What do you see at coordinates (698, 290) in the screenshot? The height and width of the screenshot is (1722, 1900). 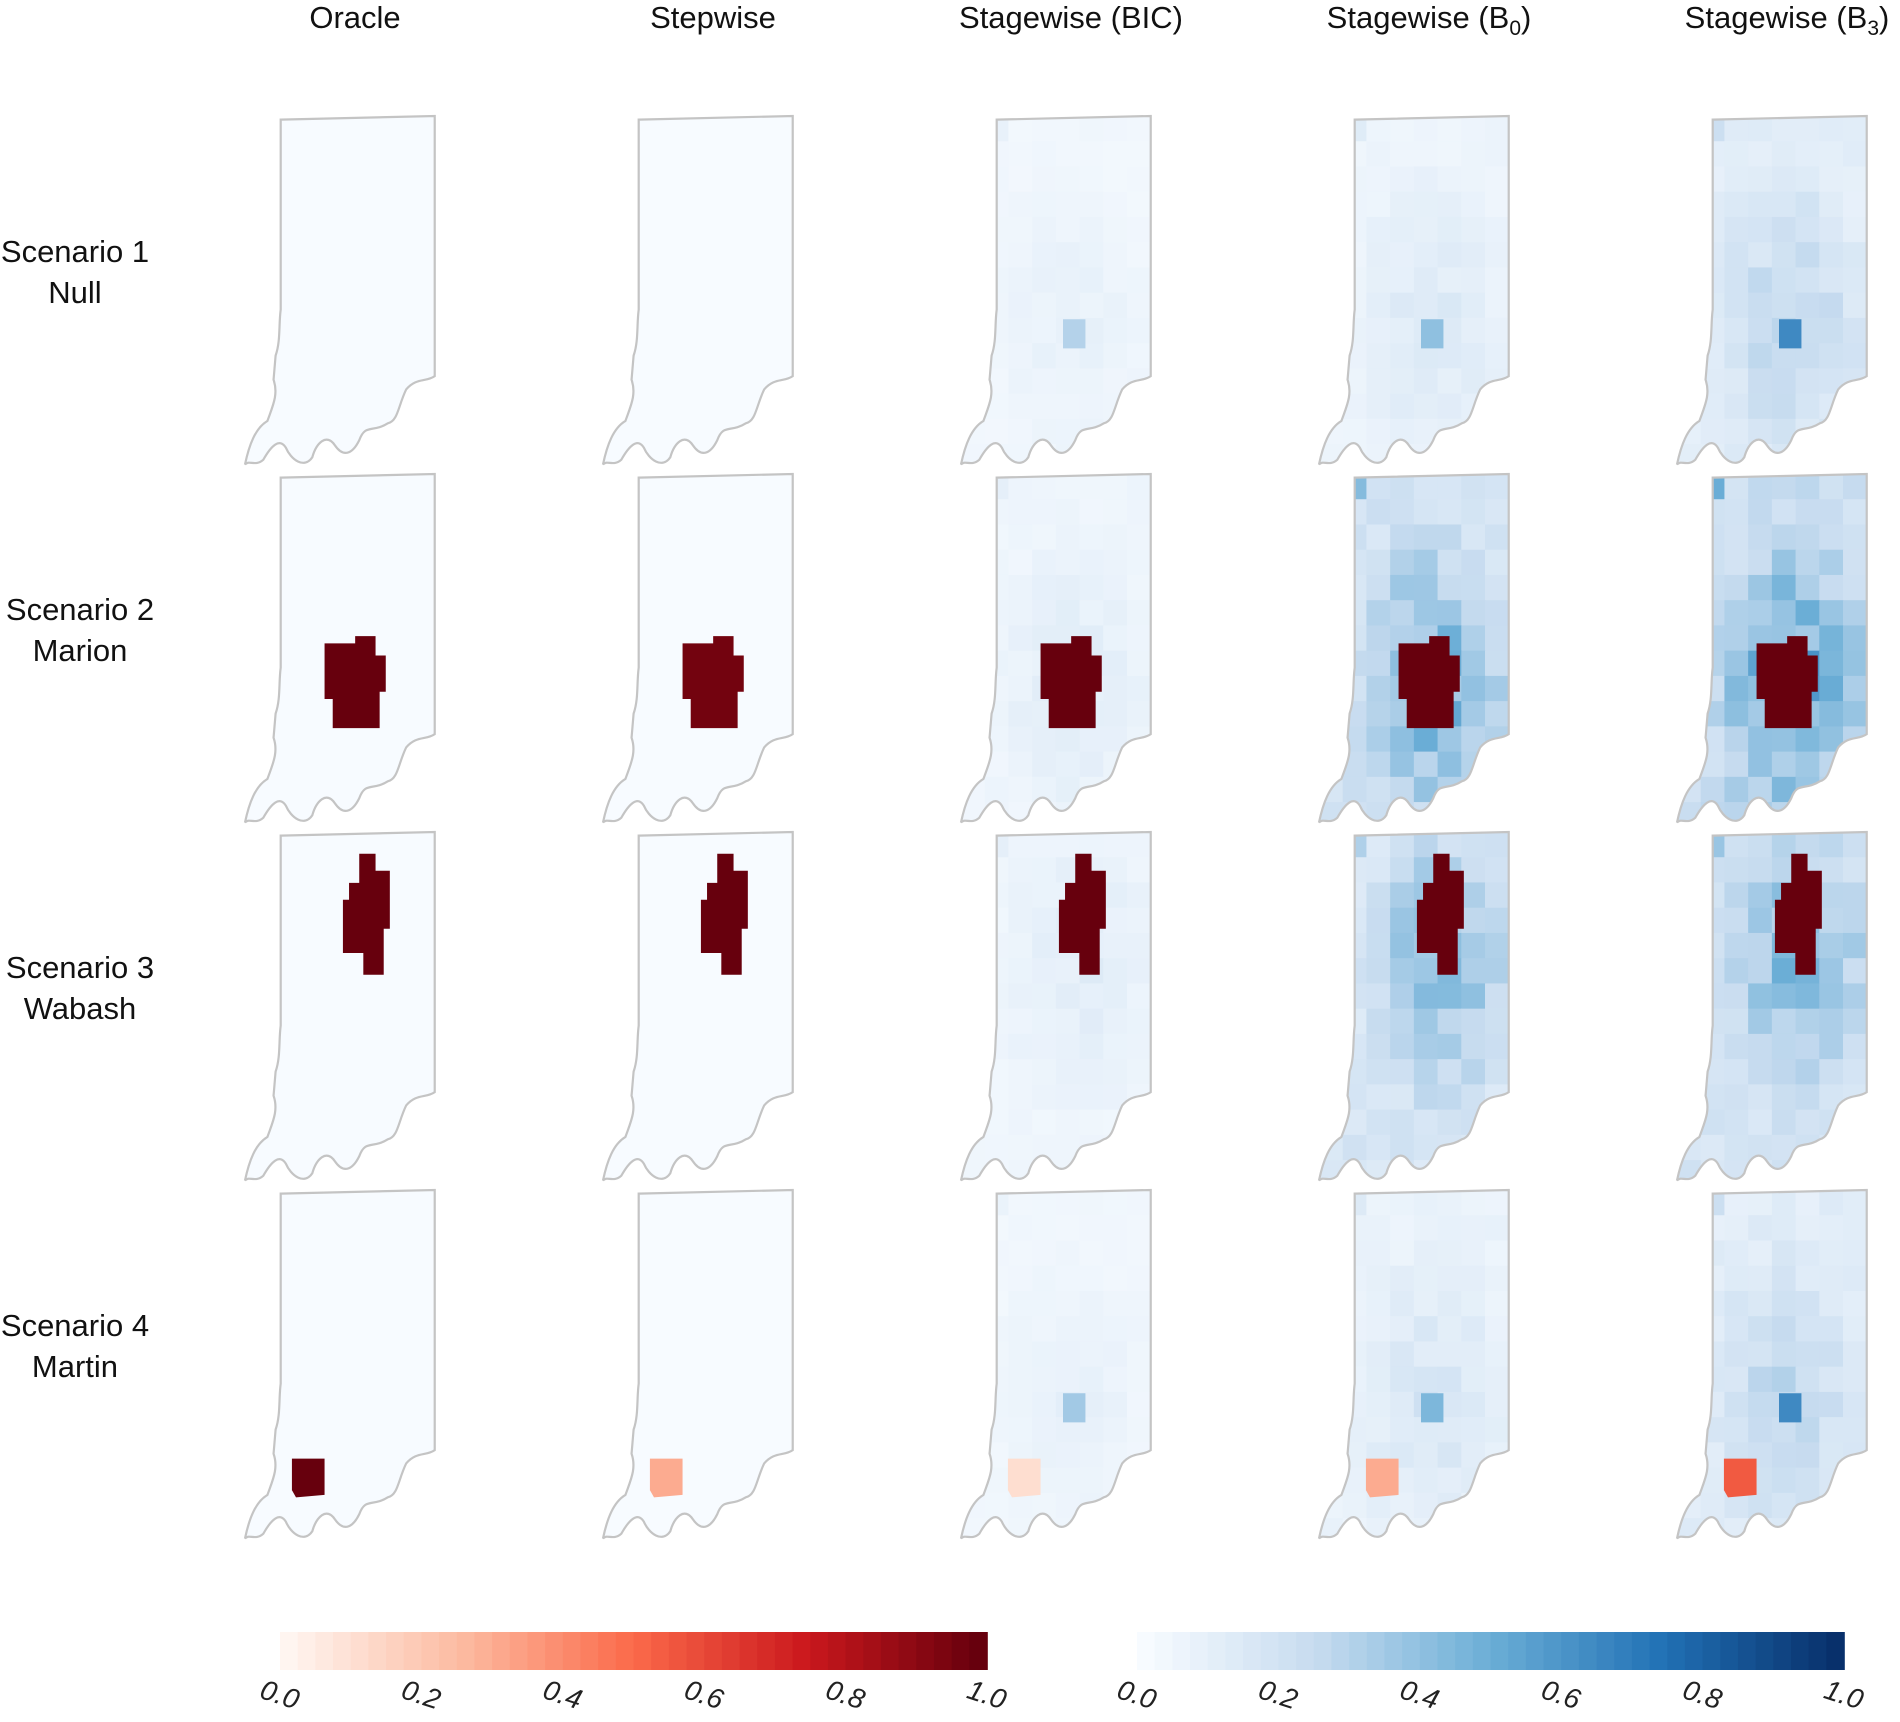 I see `map-base-fill` at bounding box center [698, 290].